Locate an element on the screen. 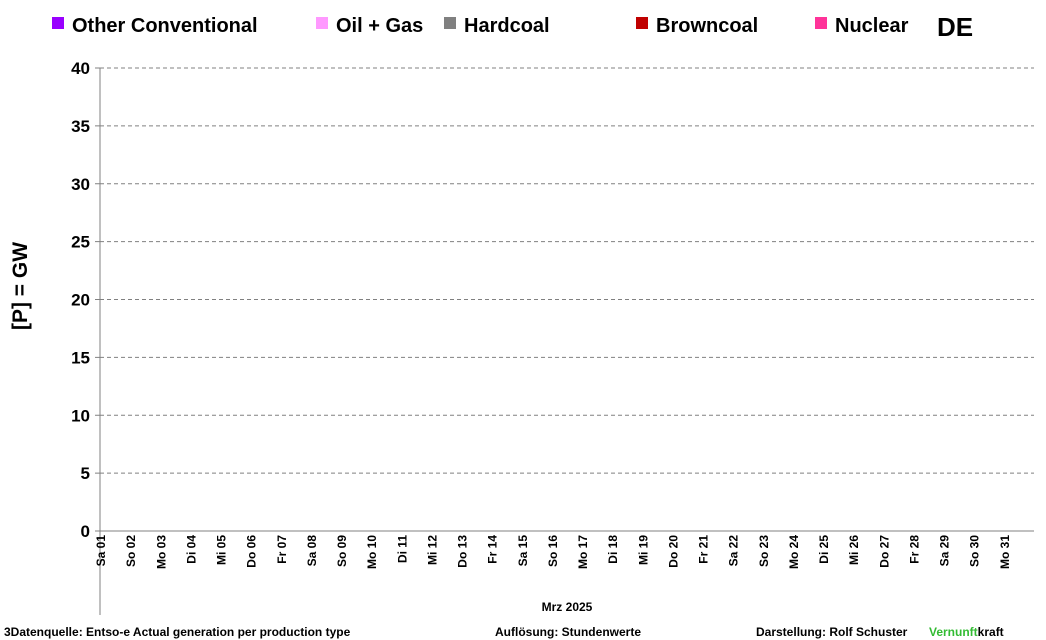 This screenshot has width=1046, height=640. legend-swatch-oil-gas is located at coordinates (322, 23).